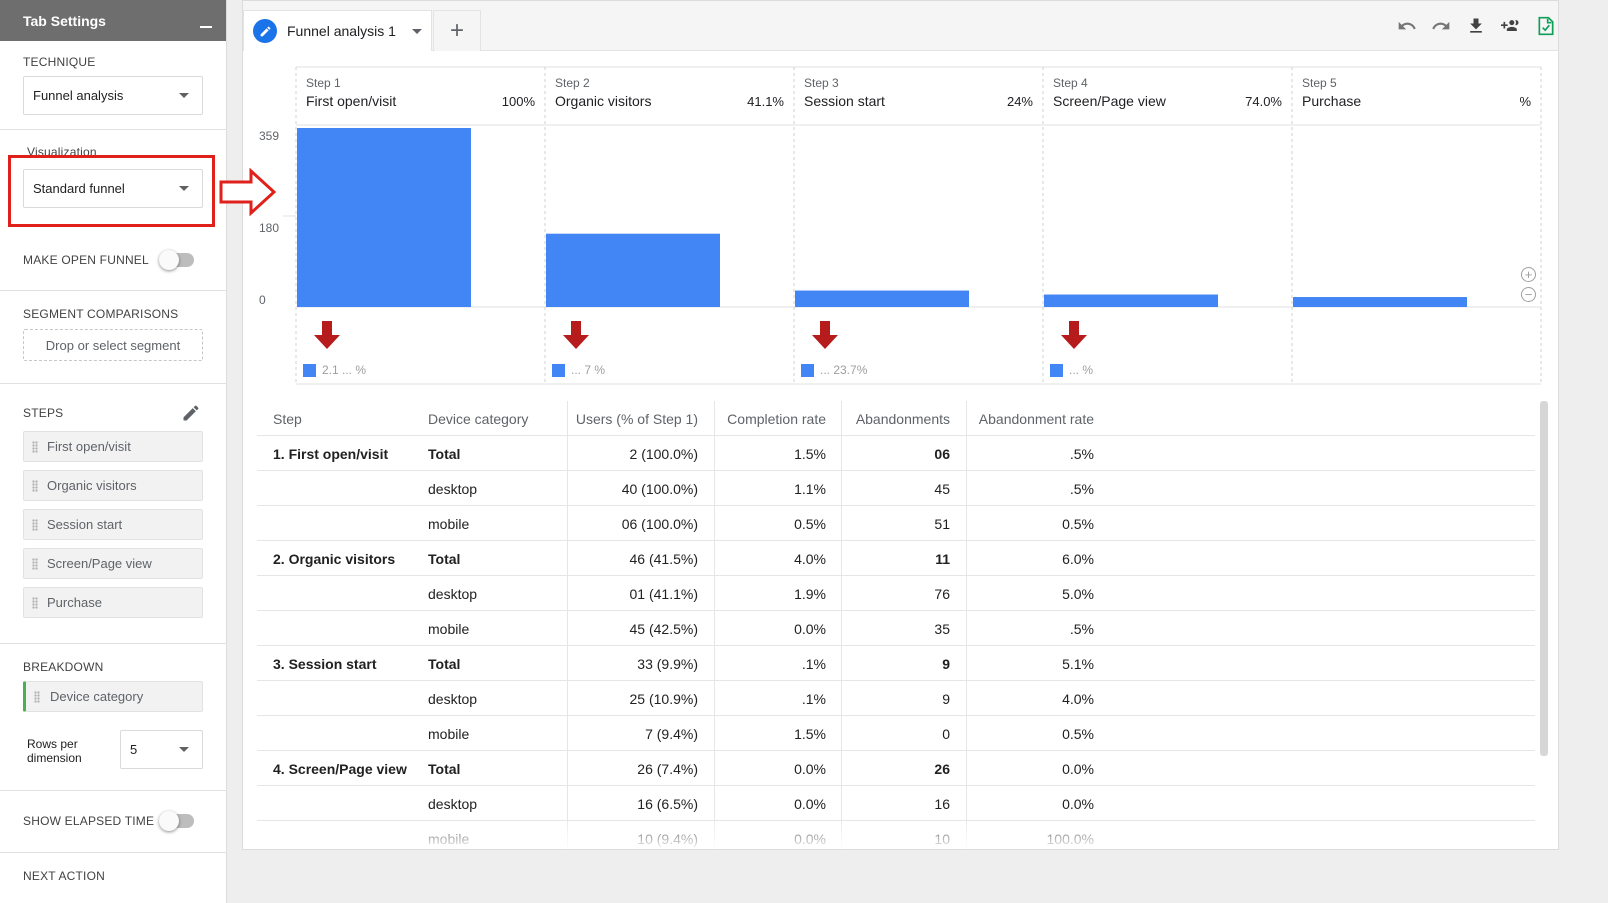 The height and width of the screenshot is (903, 1608). Describe the element at coordinates (1078, 663) in the screenshot. I see `table-cell-abandon-rate: 5.1%` at that location.